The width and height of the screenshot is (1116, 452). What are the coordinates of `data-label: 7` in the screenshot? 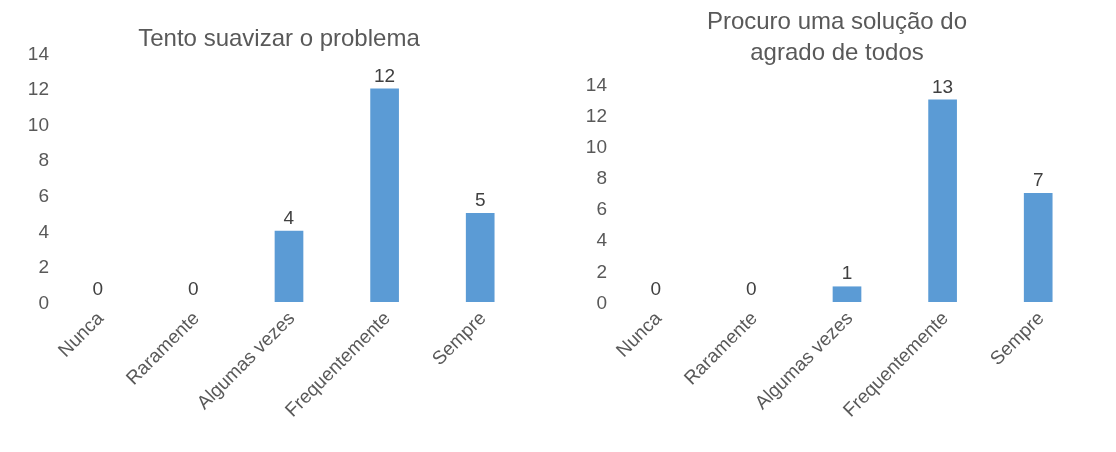 It's located at (1038, 179).